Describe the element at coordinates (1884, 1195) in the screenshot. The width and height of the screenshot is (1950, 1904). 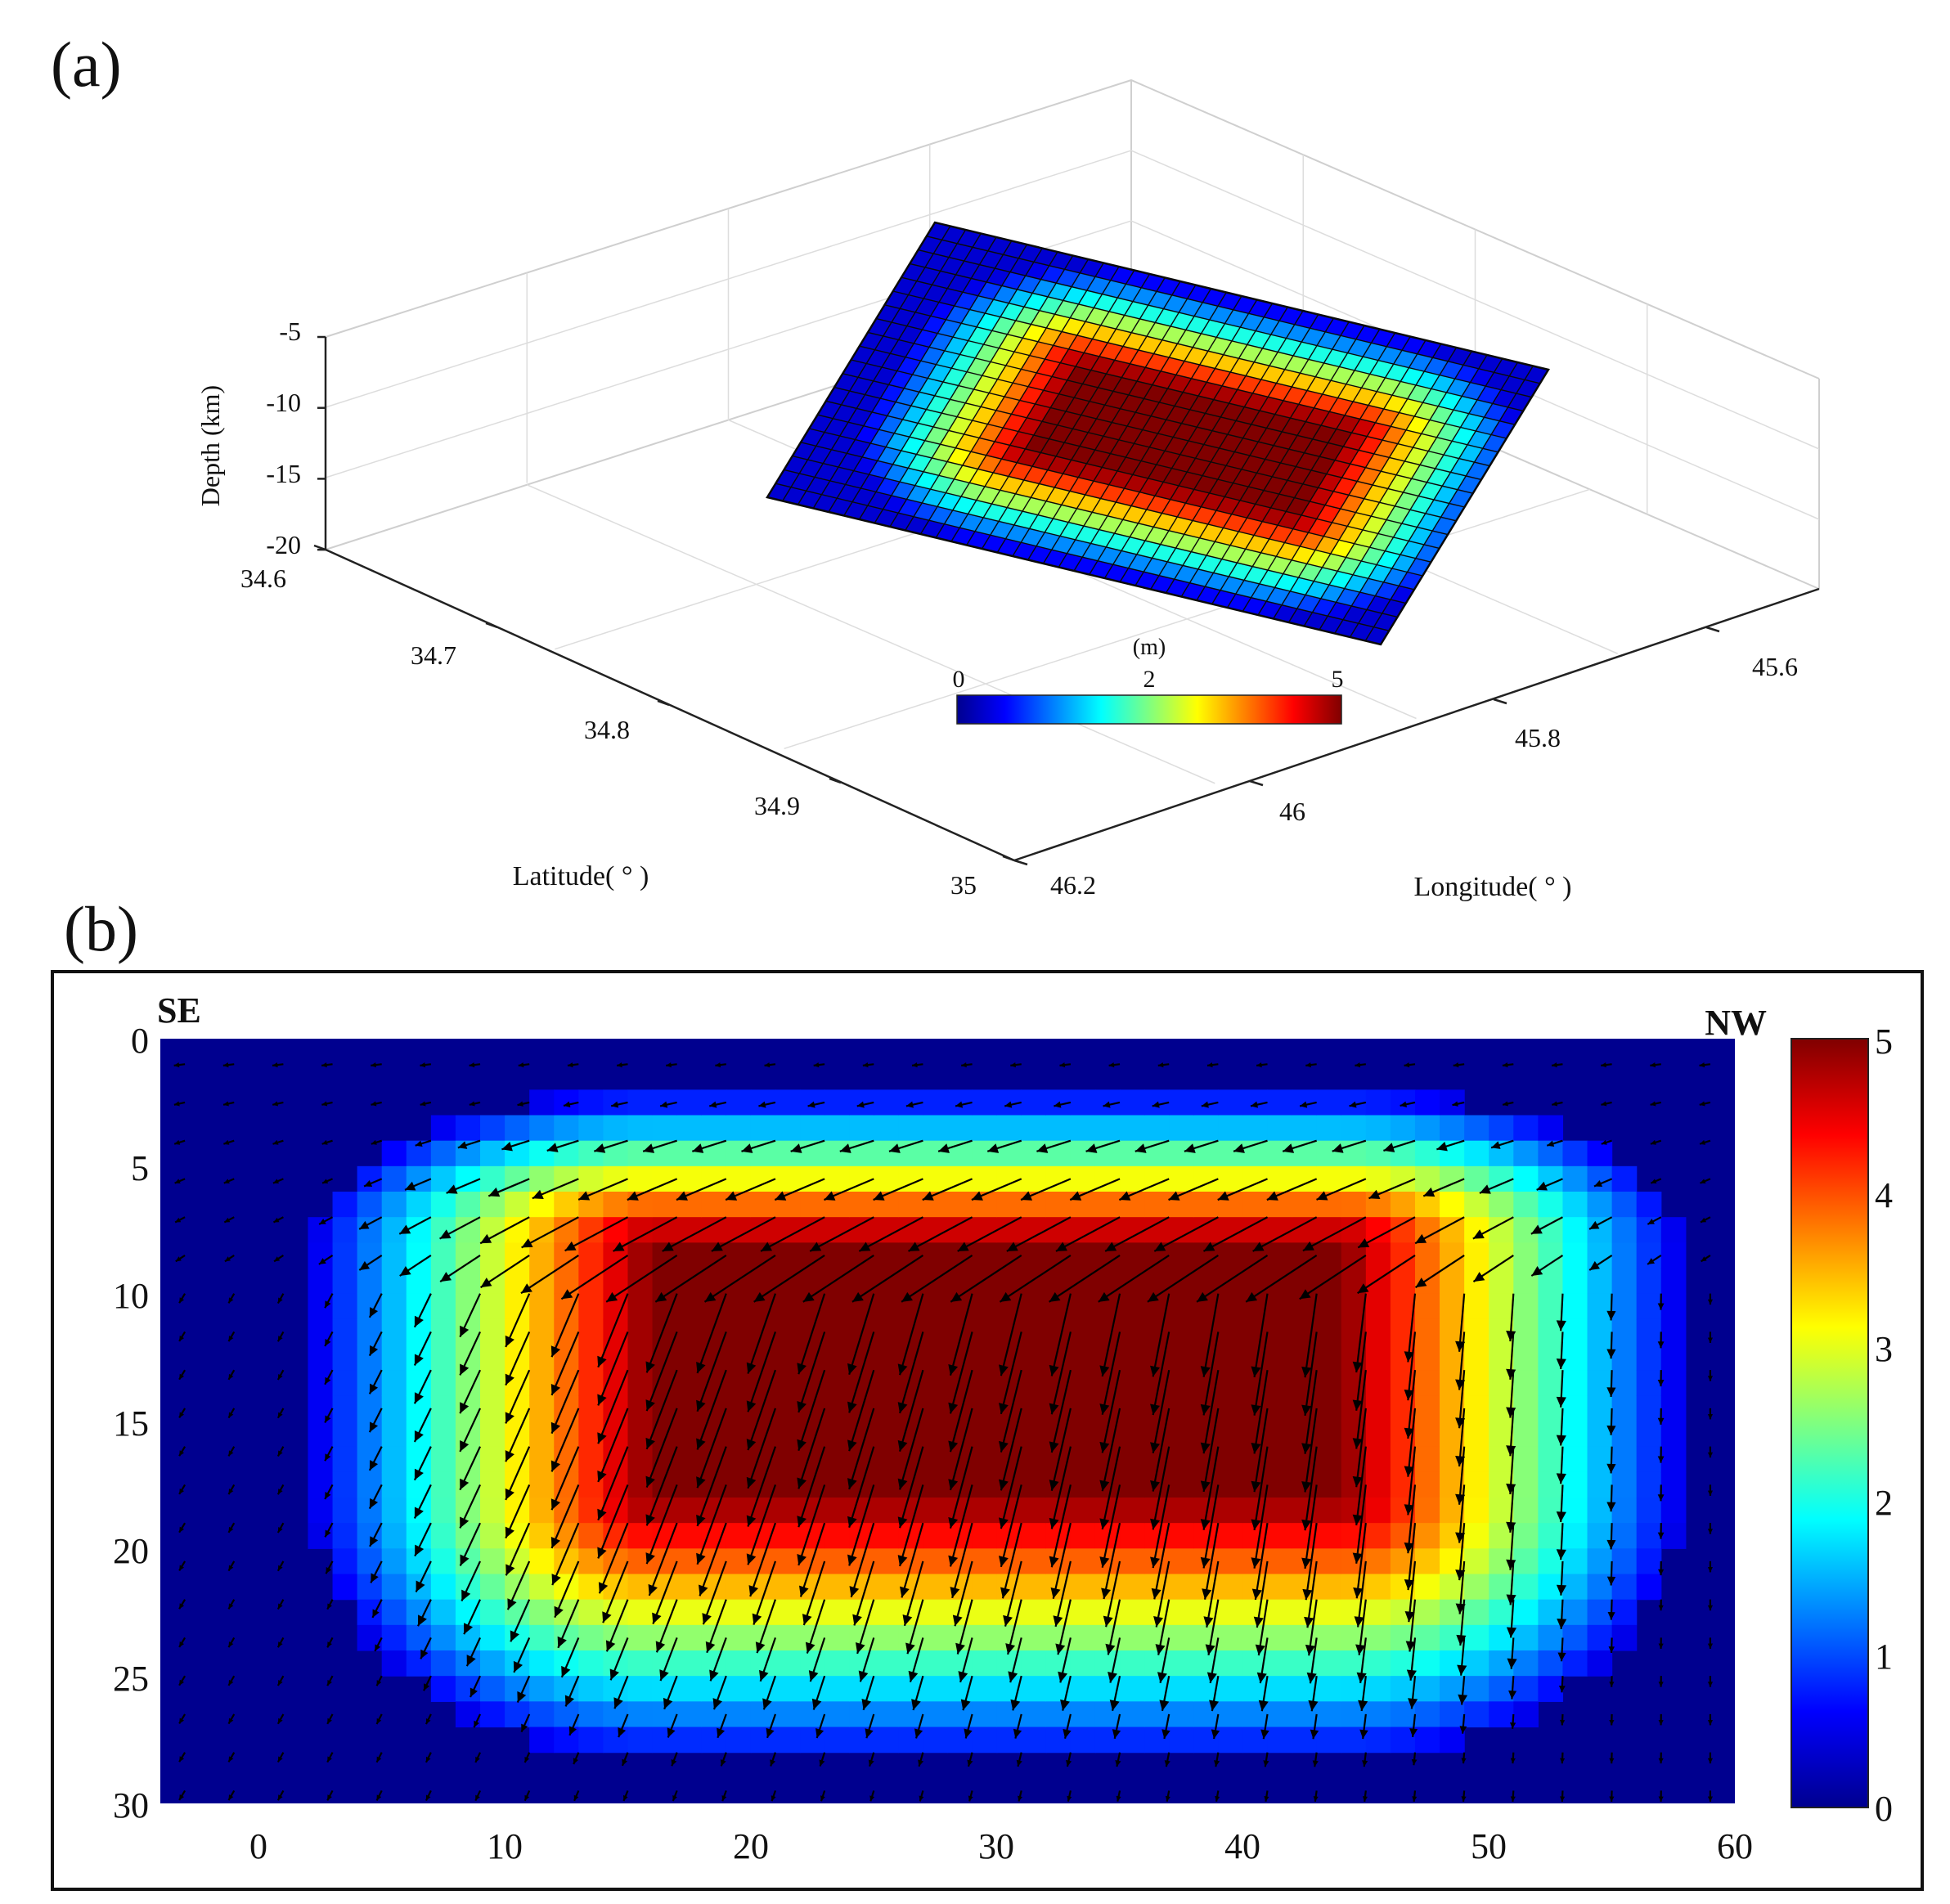
I see `colorbar-b-tick: 4` at that location.